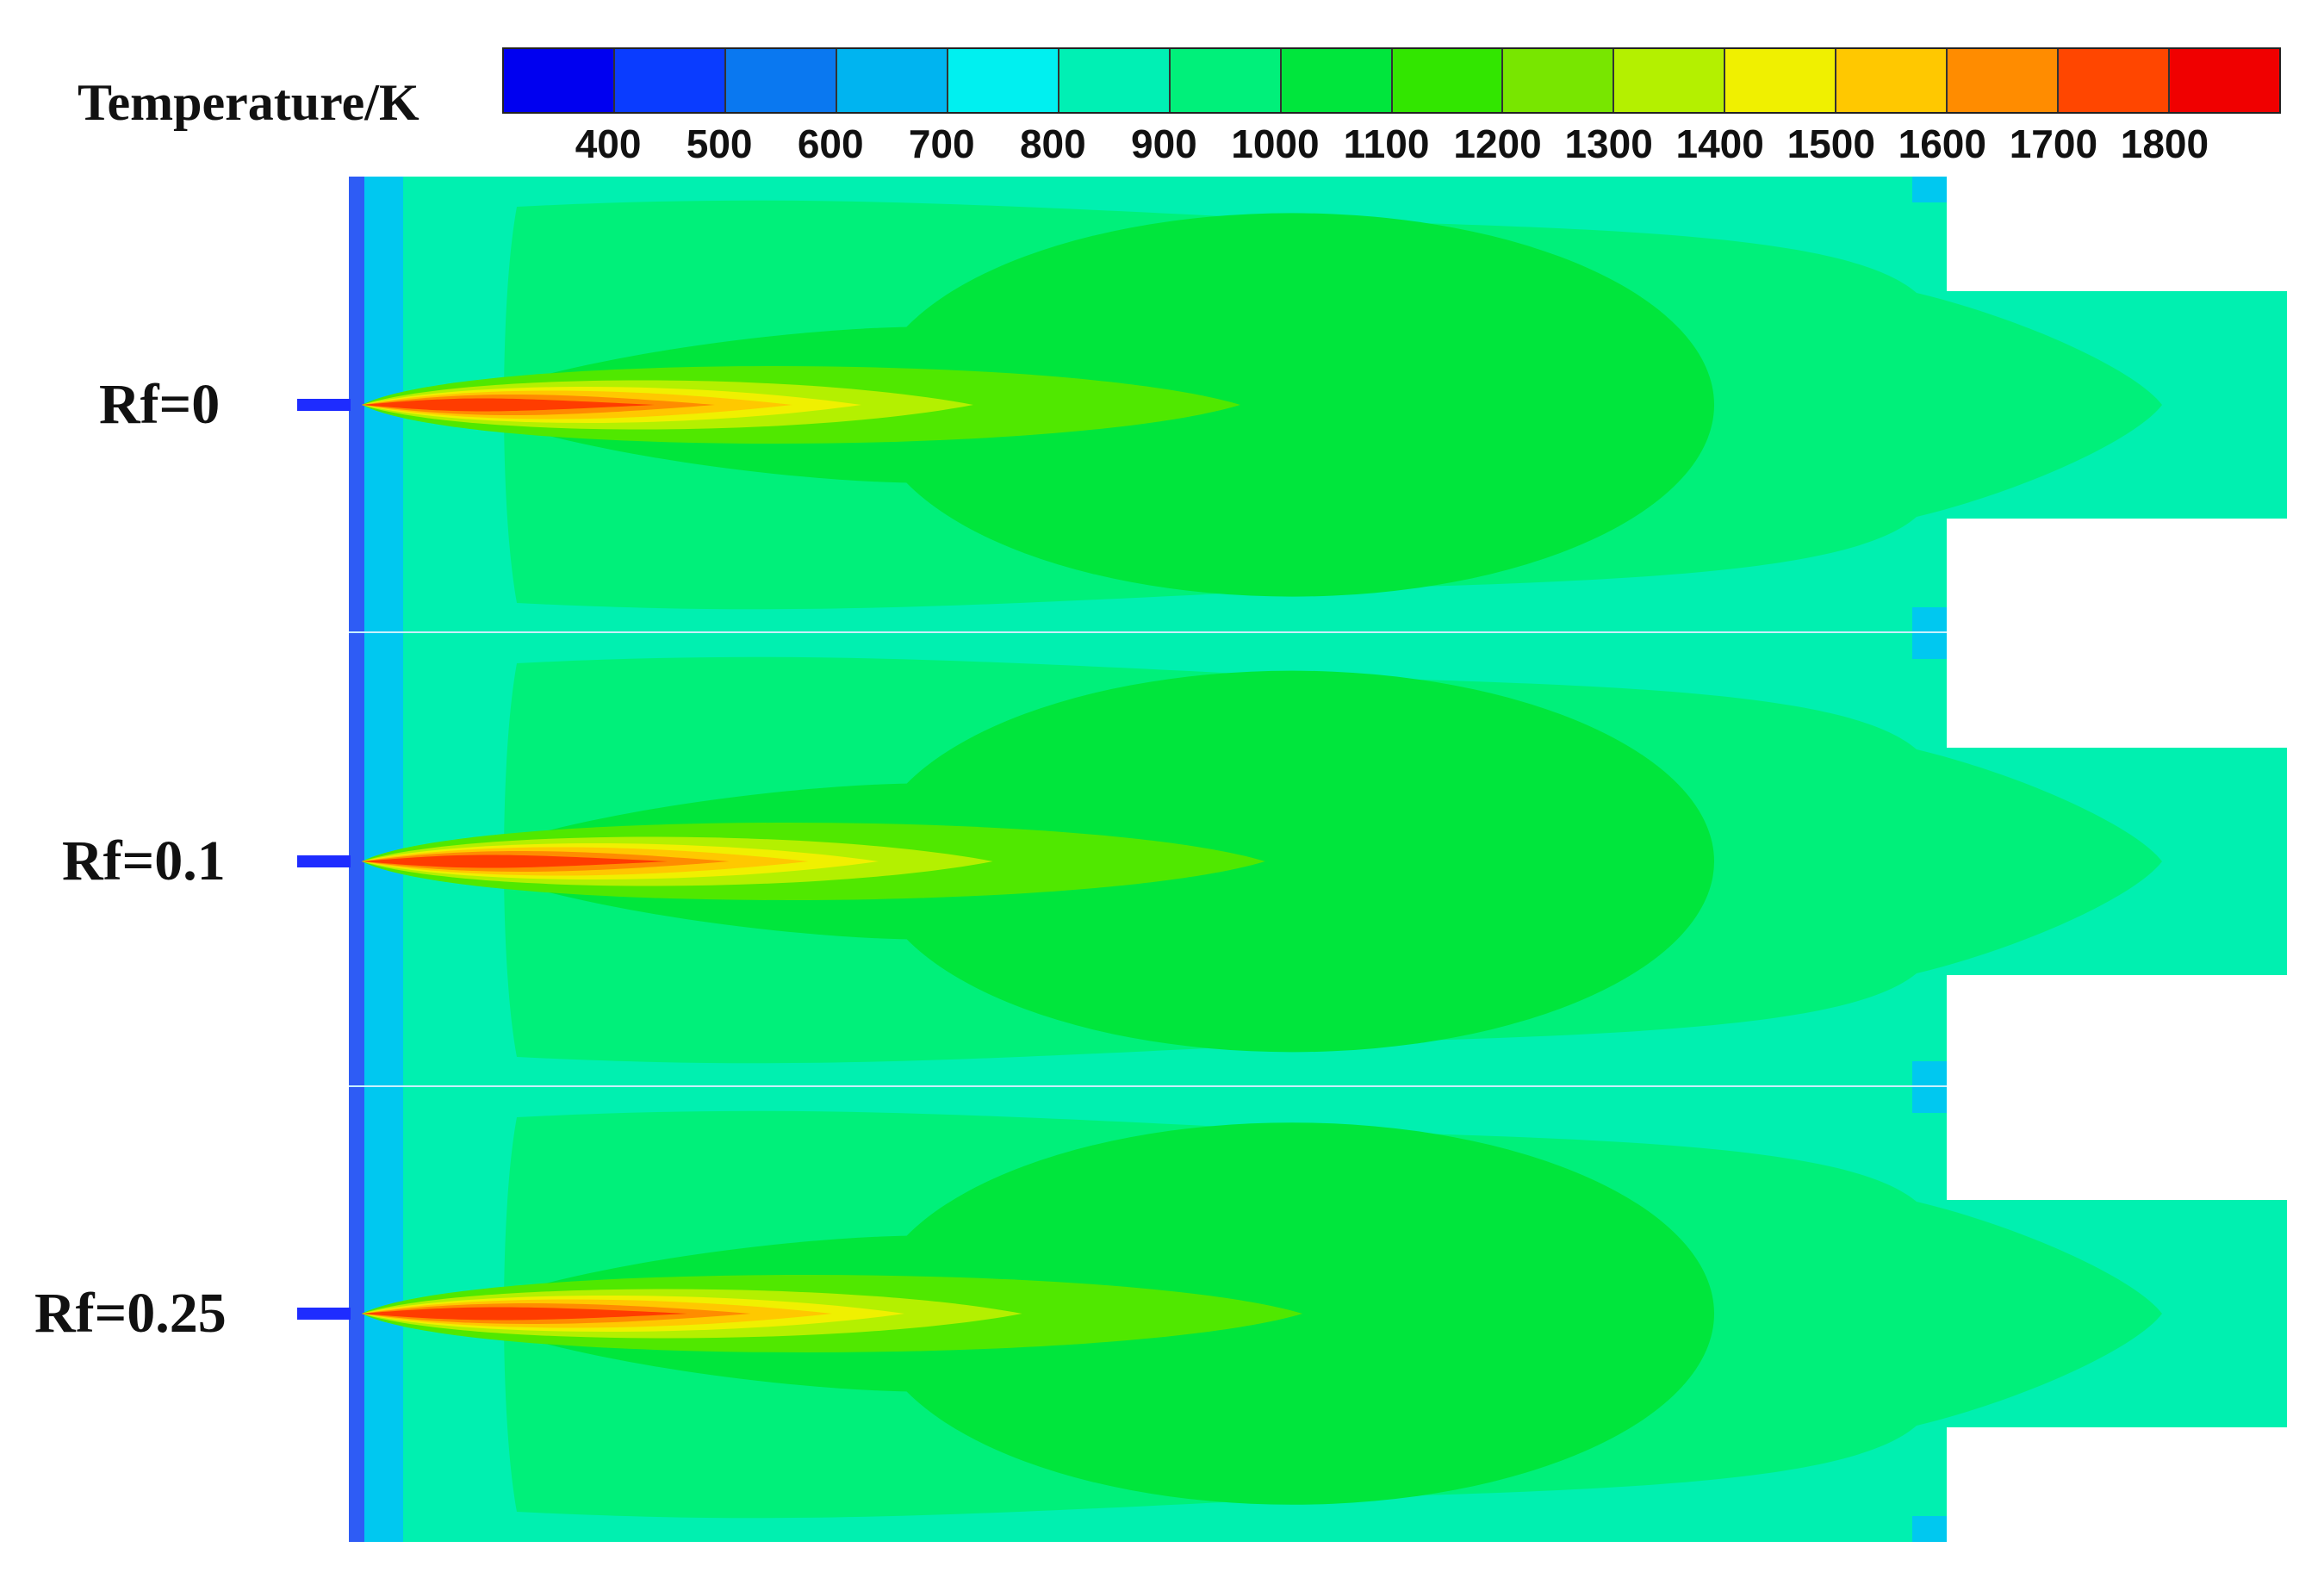  What do you see at coordinates (1275, 143) in the screenshot?
I see `colorbar-tick: 1000` at bounding box center [1275, 143].